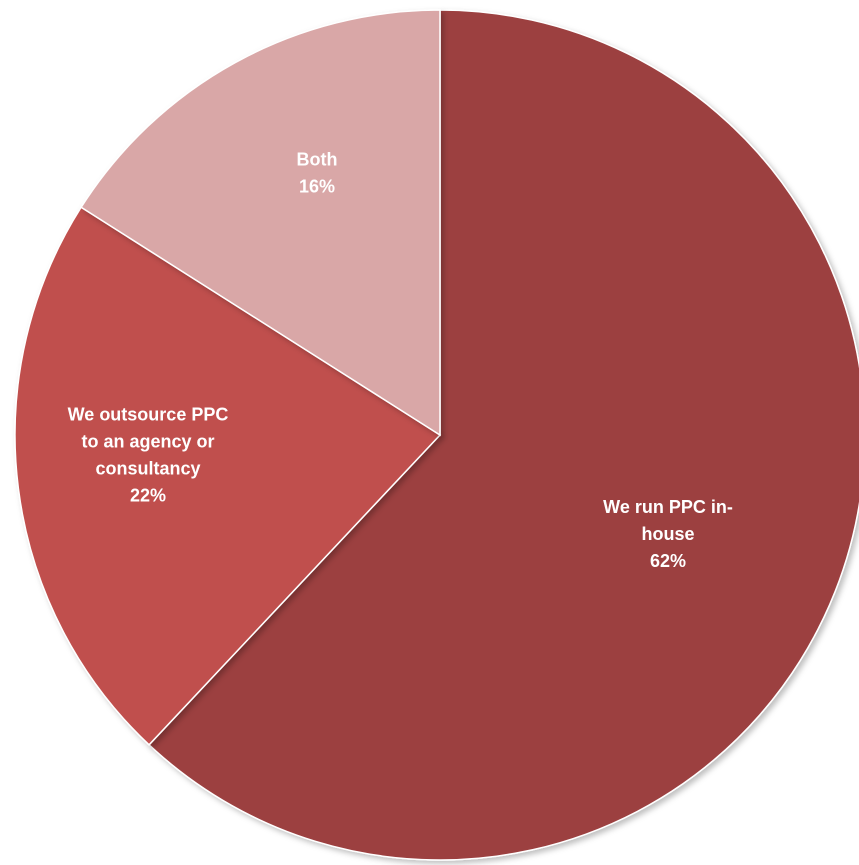  Describe the element at coordinates (317, 187) in the screenshot. I see `slice-value-label: 16%` at that location.